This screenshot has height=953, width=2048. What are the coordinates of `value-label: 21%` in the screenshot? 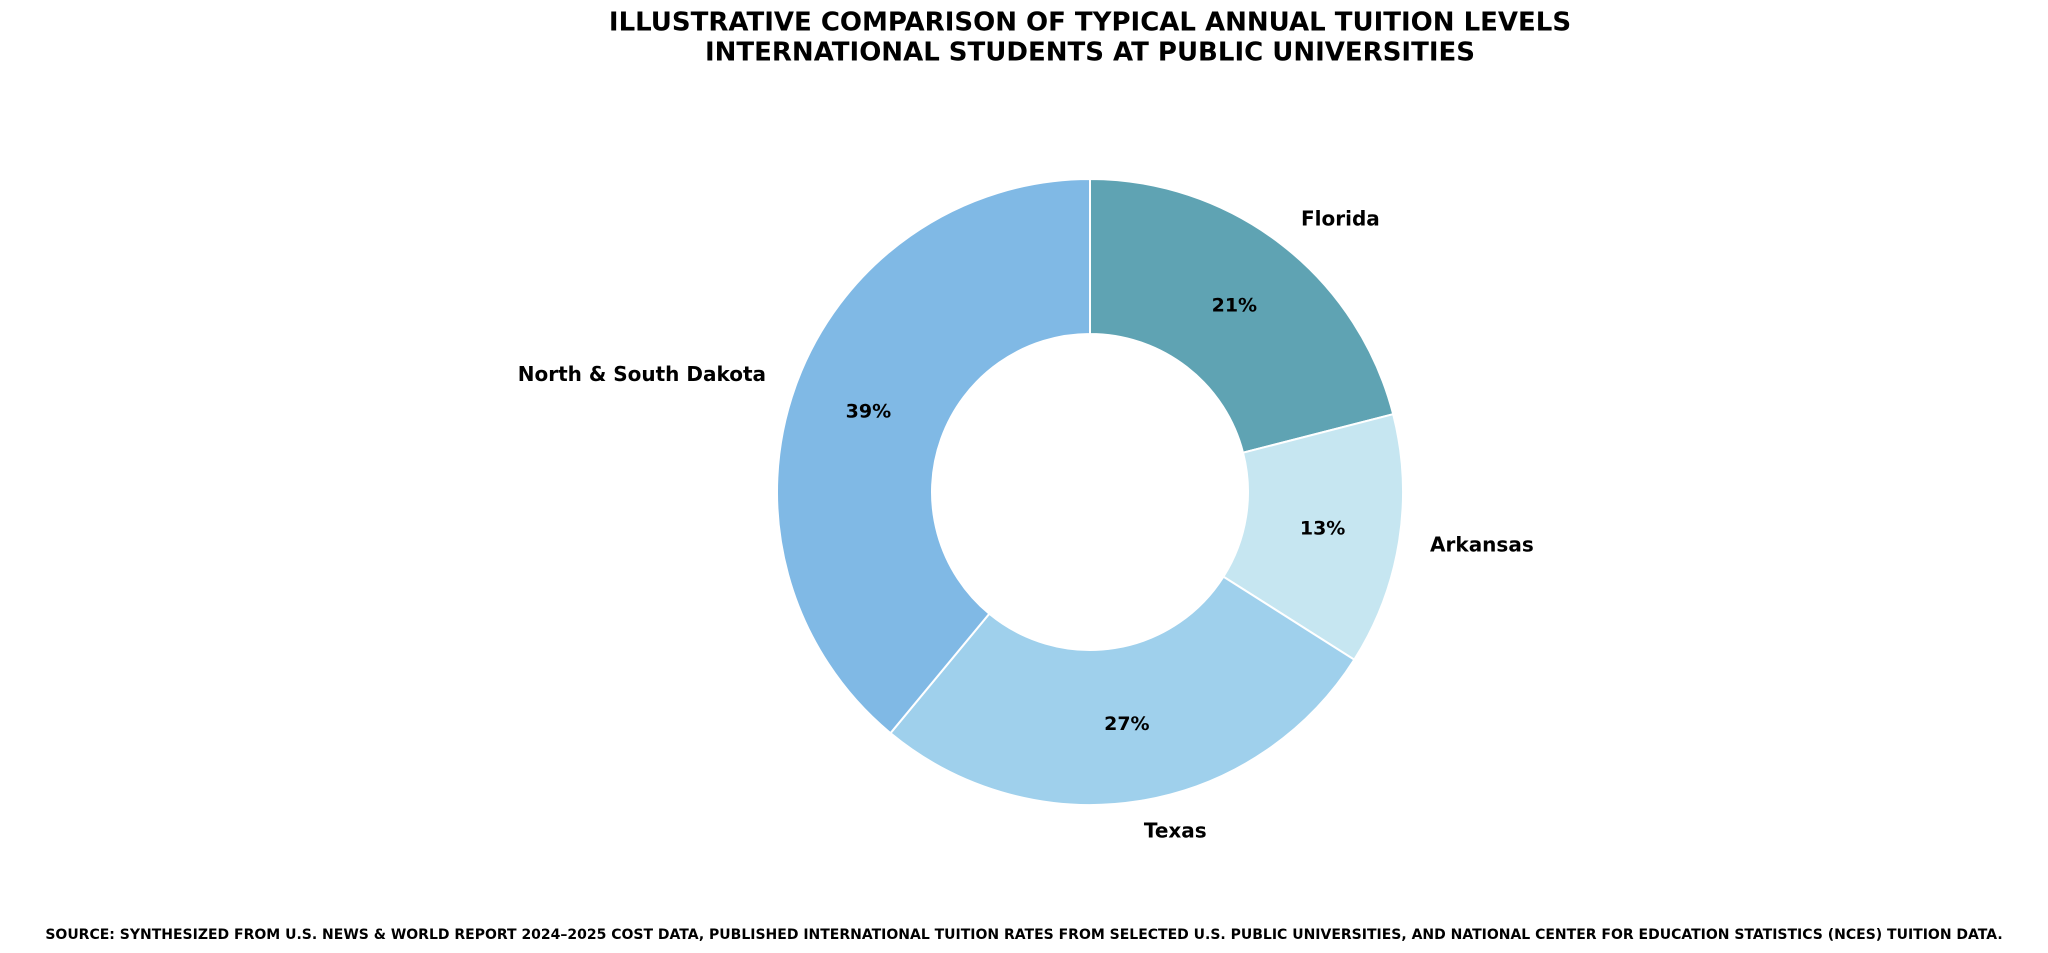 It's located at (1234, 305).